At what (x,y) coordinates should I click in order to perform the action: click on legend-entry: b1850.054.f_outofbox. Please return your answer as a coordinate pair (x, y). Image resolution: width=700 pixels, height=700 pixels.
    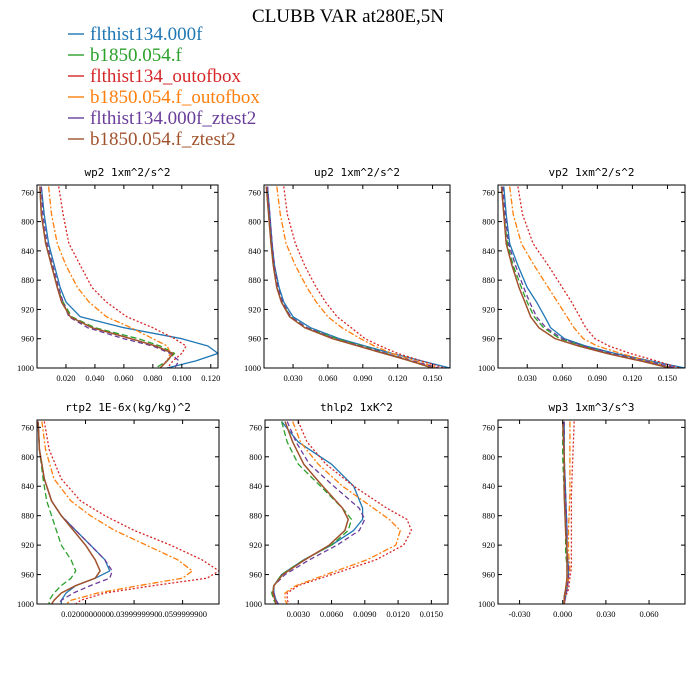
    Looking at the image, I should click on (175, 97).